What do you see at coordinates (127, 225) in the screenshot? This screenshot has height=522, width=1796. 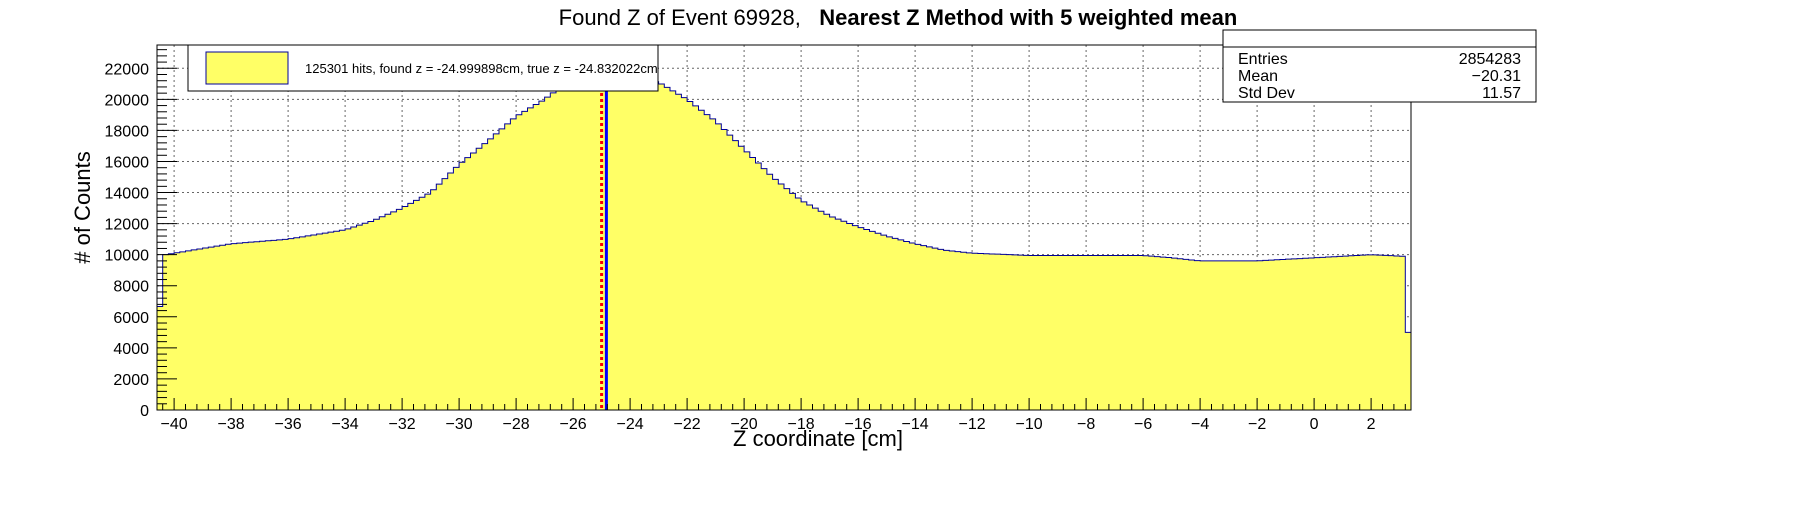 I see `y-tick-label: 12000` at bounding box center [127, 225].